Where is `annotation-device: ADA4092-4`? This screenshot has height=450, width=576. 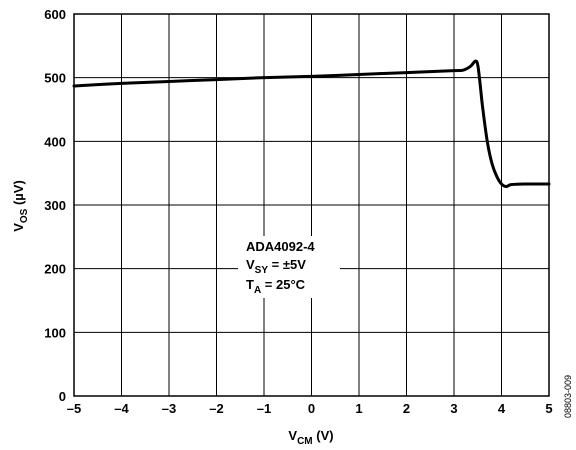
annotation-device: ADA4092-4 is located at coordinates (280, 246).